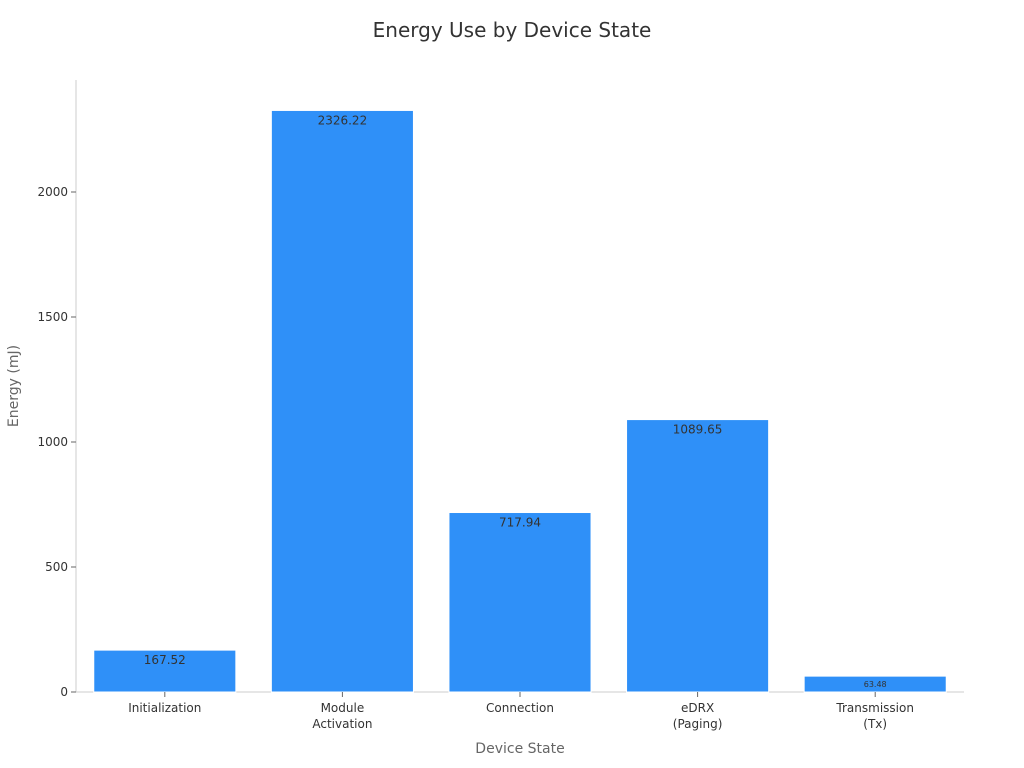 This screenshot has height=768, width=1024. I want to click on y-ticks: 0 500 1000 1500 2000, so click(56, 442).